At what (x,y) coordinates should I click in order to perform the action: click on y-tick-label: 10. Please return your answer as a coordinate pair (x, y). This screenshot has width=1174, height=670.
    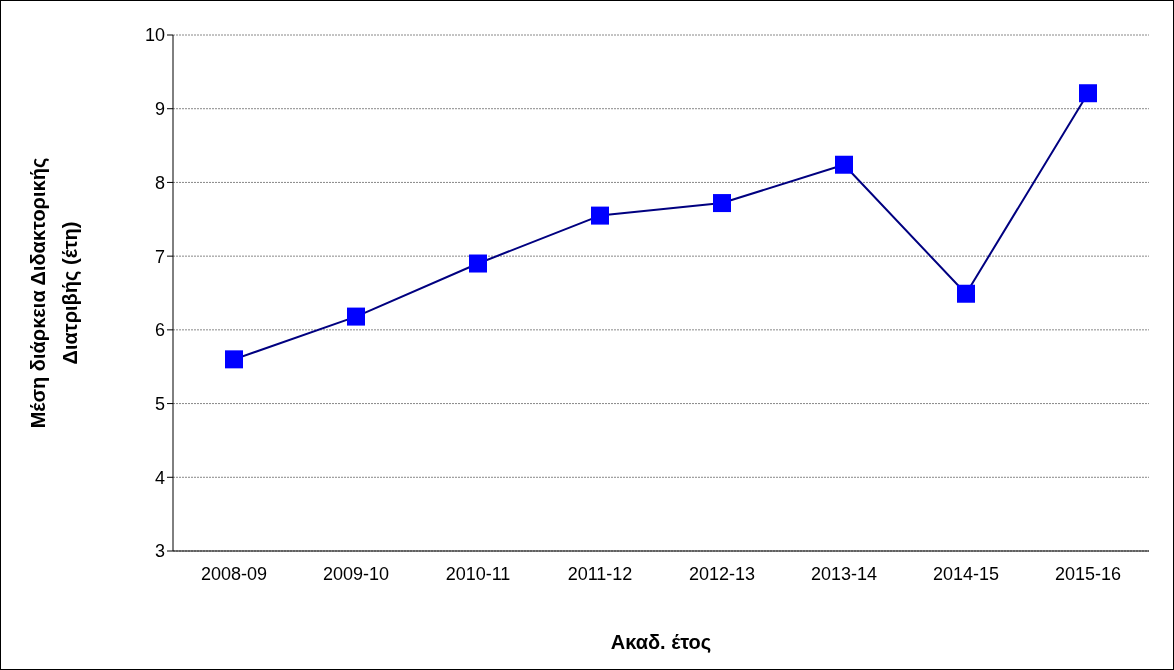
    Looking at the image, I should click on (154, 35).